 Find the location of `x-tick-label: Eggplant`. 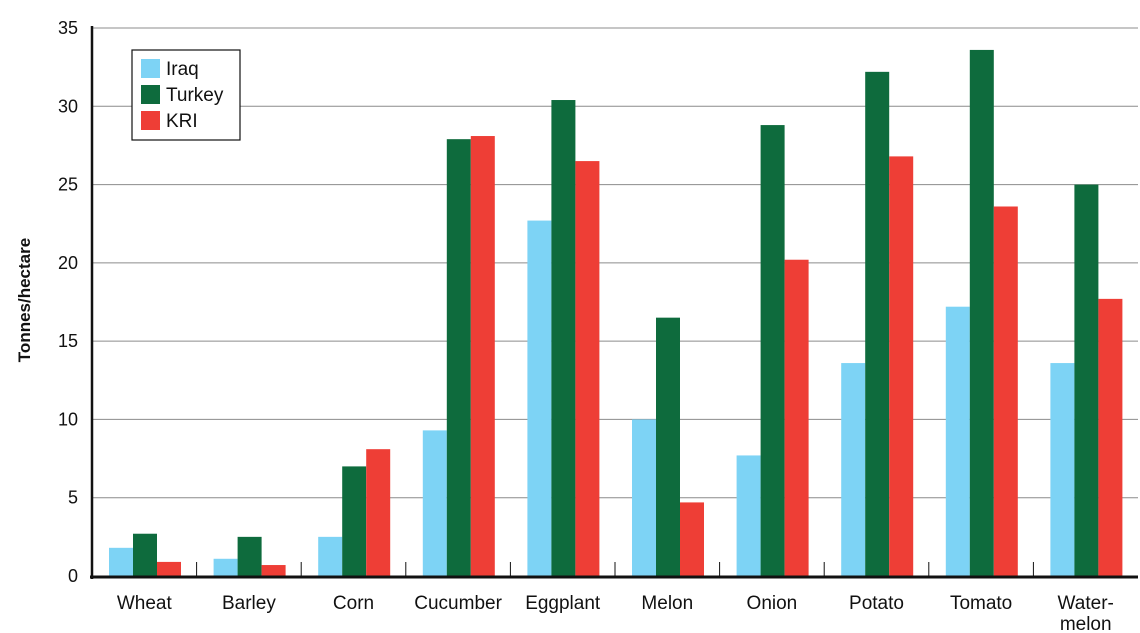

x-tick-label: Eggplant is located at coordinates (563, 603).